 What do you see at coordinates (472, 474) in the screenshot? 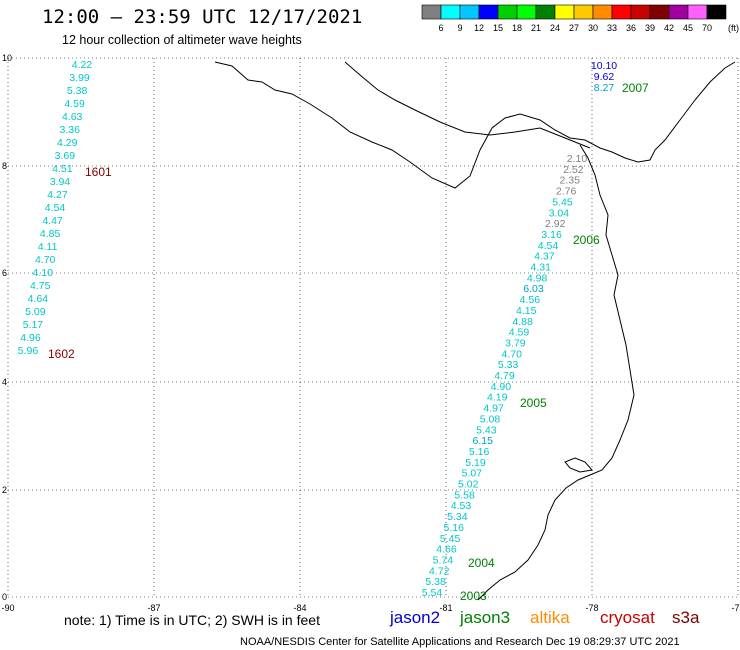
I see `wave-height-value: 5.07` at bounding box center [472, 474].